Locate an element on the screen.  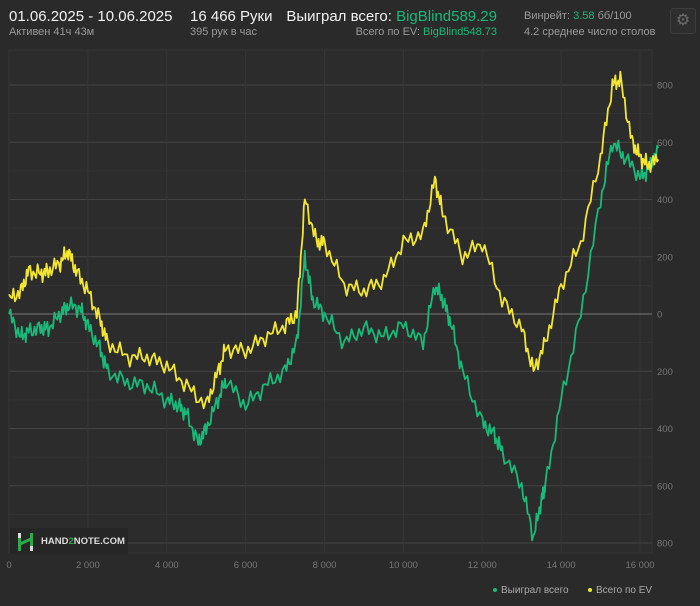
active-time: Активен 41ч 43м is located at coordinates (52, 32).